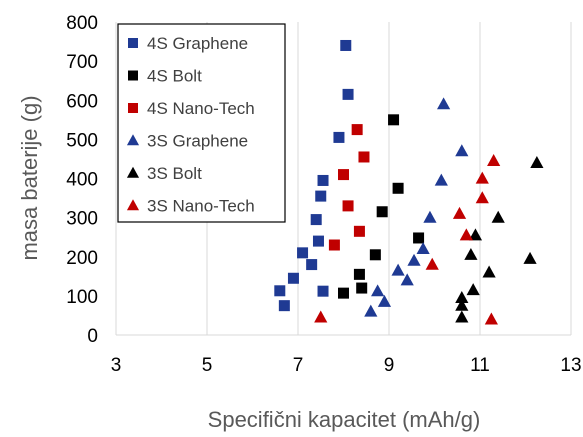  I want to click on y-tick-label-1: 100, so click(82, 297).